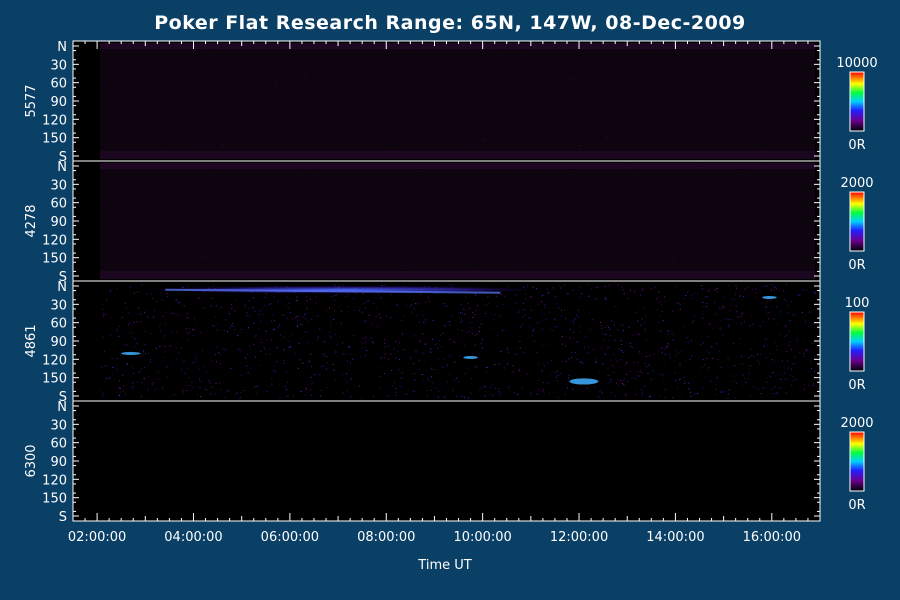 The height and width of the screenshot is (600, 900). What do you see at coordinates (584, 381) in the screenshot?
I see `emission-spot` at bounding box center [584, 381].